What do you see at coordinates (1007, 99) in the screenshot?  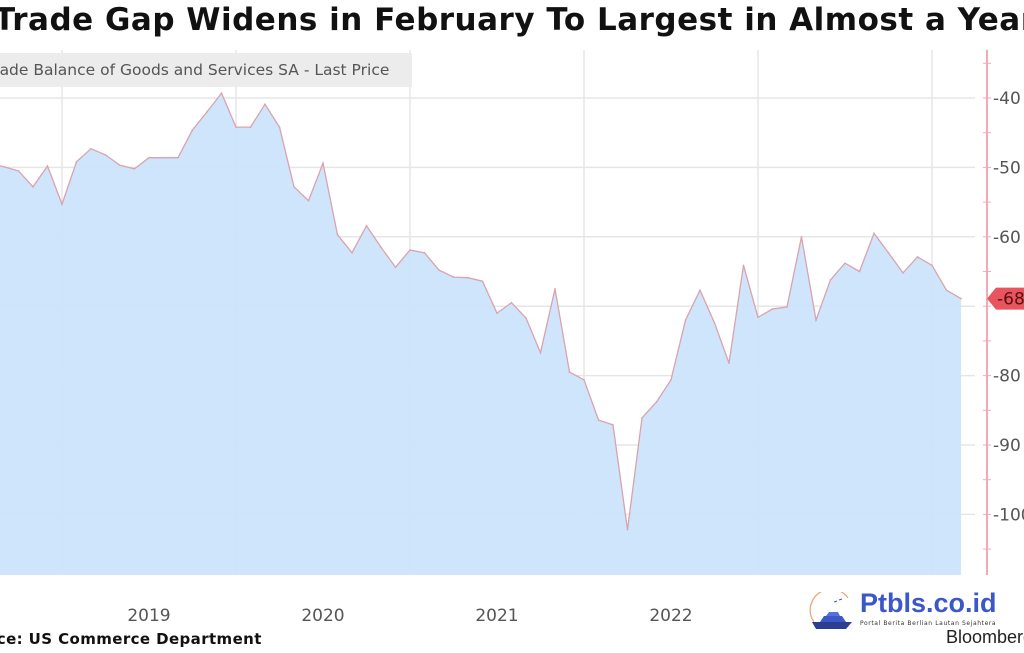 I see `y-tick-label: -40` at bounding box center [1007, 99].